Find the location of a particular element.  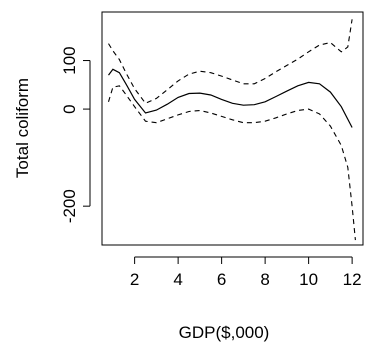

y-tick-label: 0 is located at coordinates (69, 108).